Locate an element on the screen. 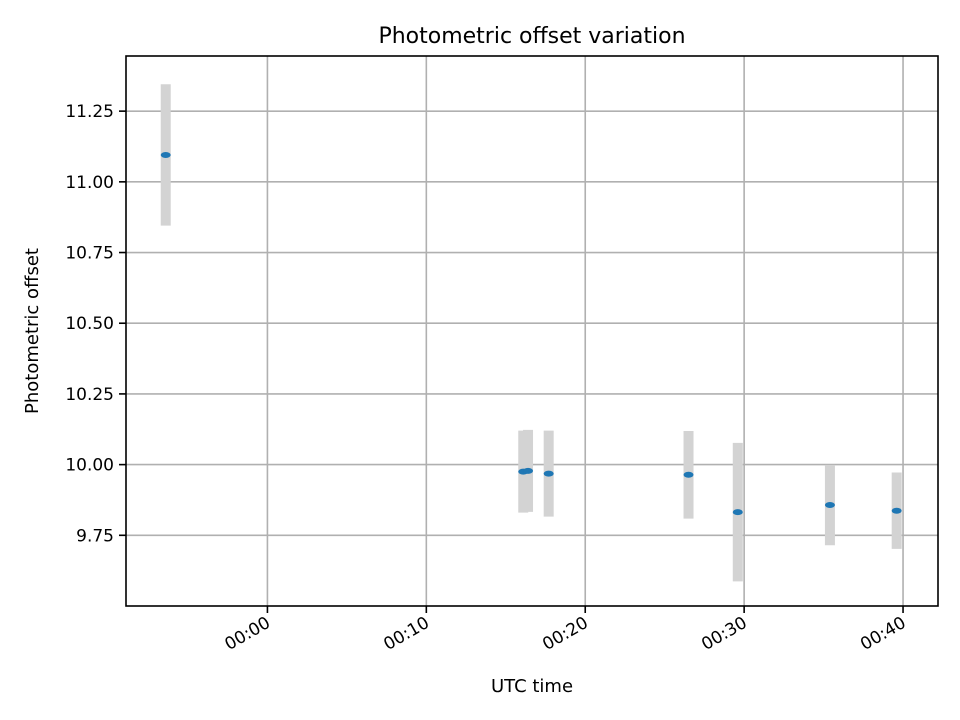  x-tick-label: 00:00 is located at coordinates (247, 634).